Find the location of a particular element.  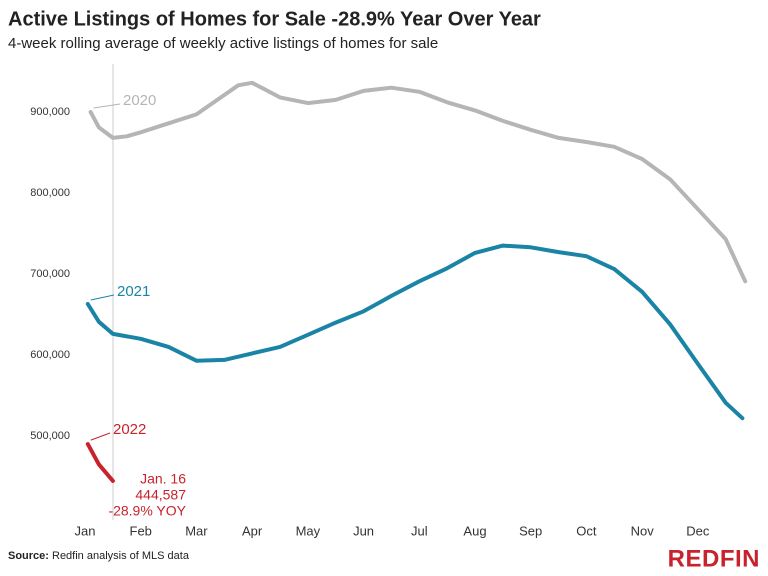

series-label: 2021 is located at coordinates (133, 291).